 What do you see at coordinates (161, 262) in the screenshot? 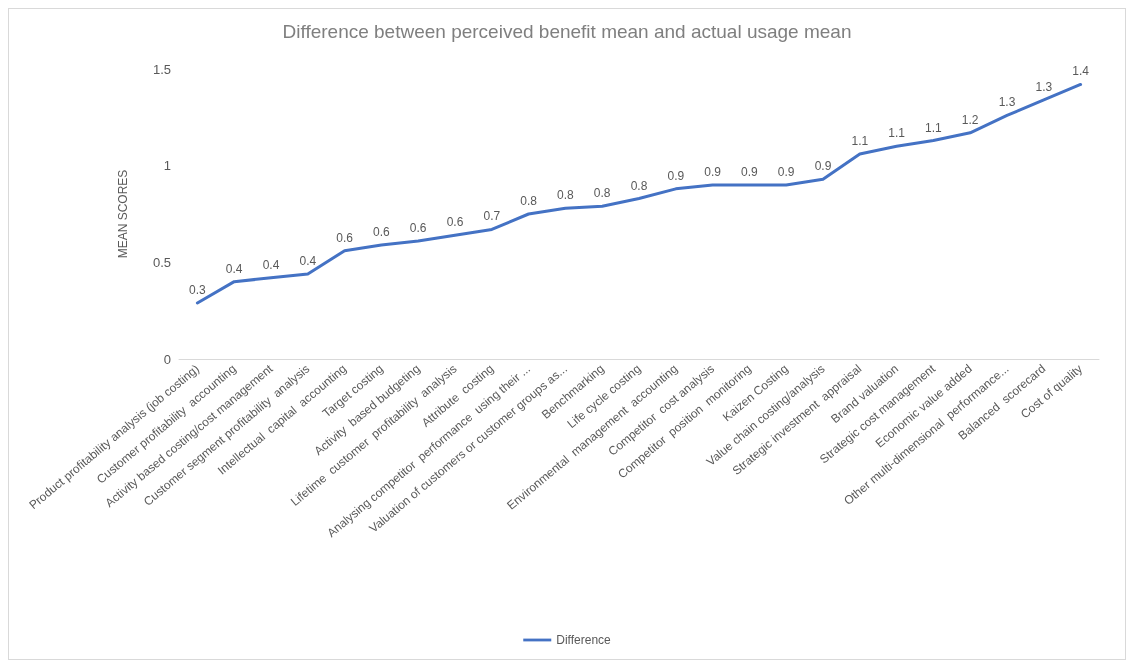
I see `y-tick-label: 0.5` at bounding box center [161, 262].